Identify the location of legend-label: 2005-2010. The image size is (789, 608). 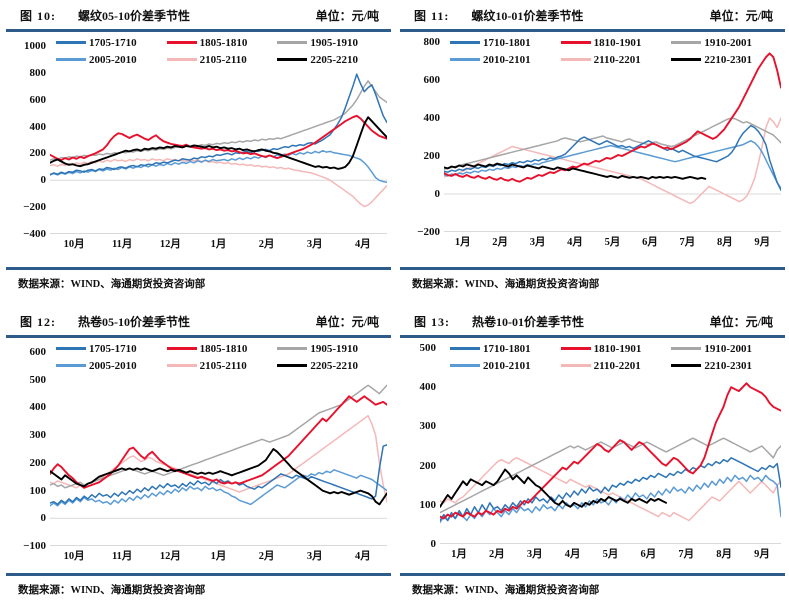
(113, 365).